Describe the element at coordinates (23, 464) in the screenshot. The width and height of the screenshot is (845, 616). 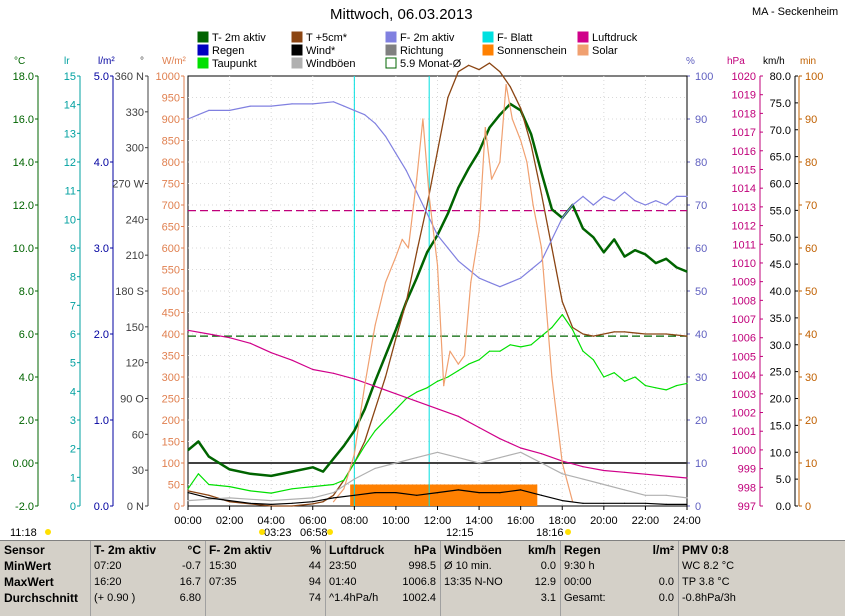
I see `y-tick-label: 0.00` at that location.